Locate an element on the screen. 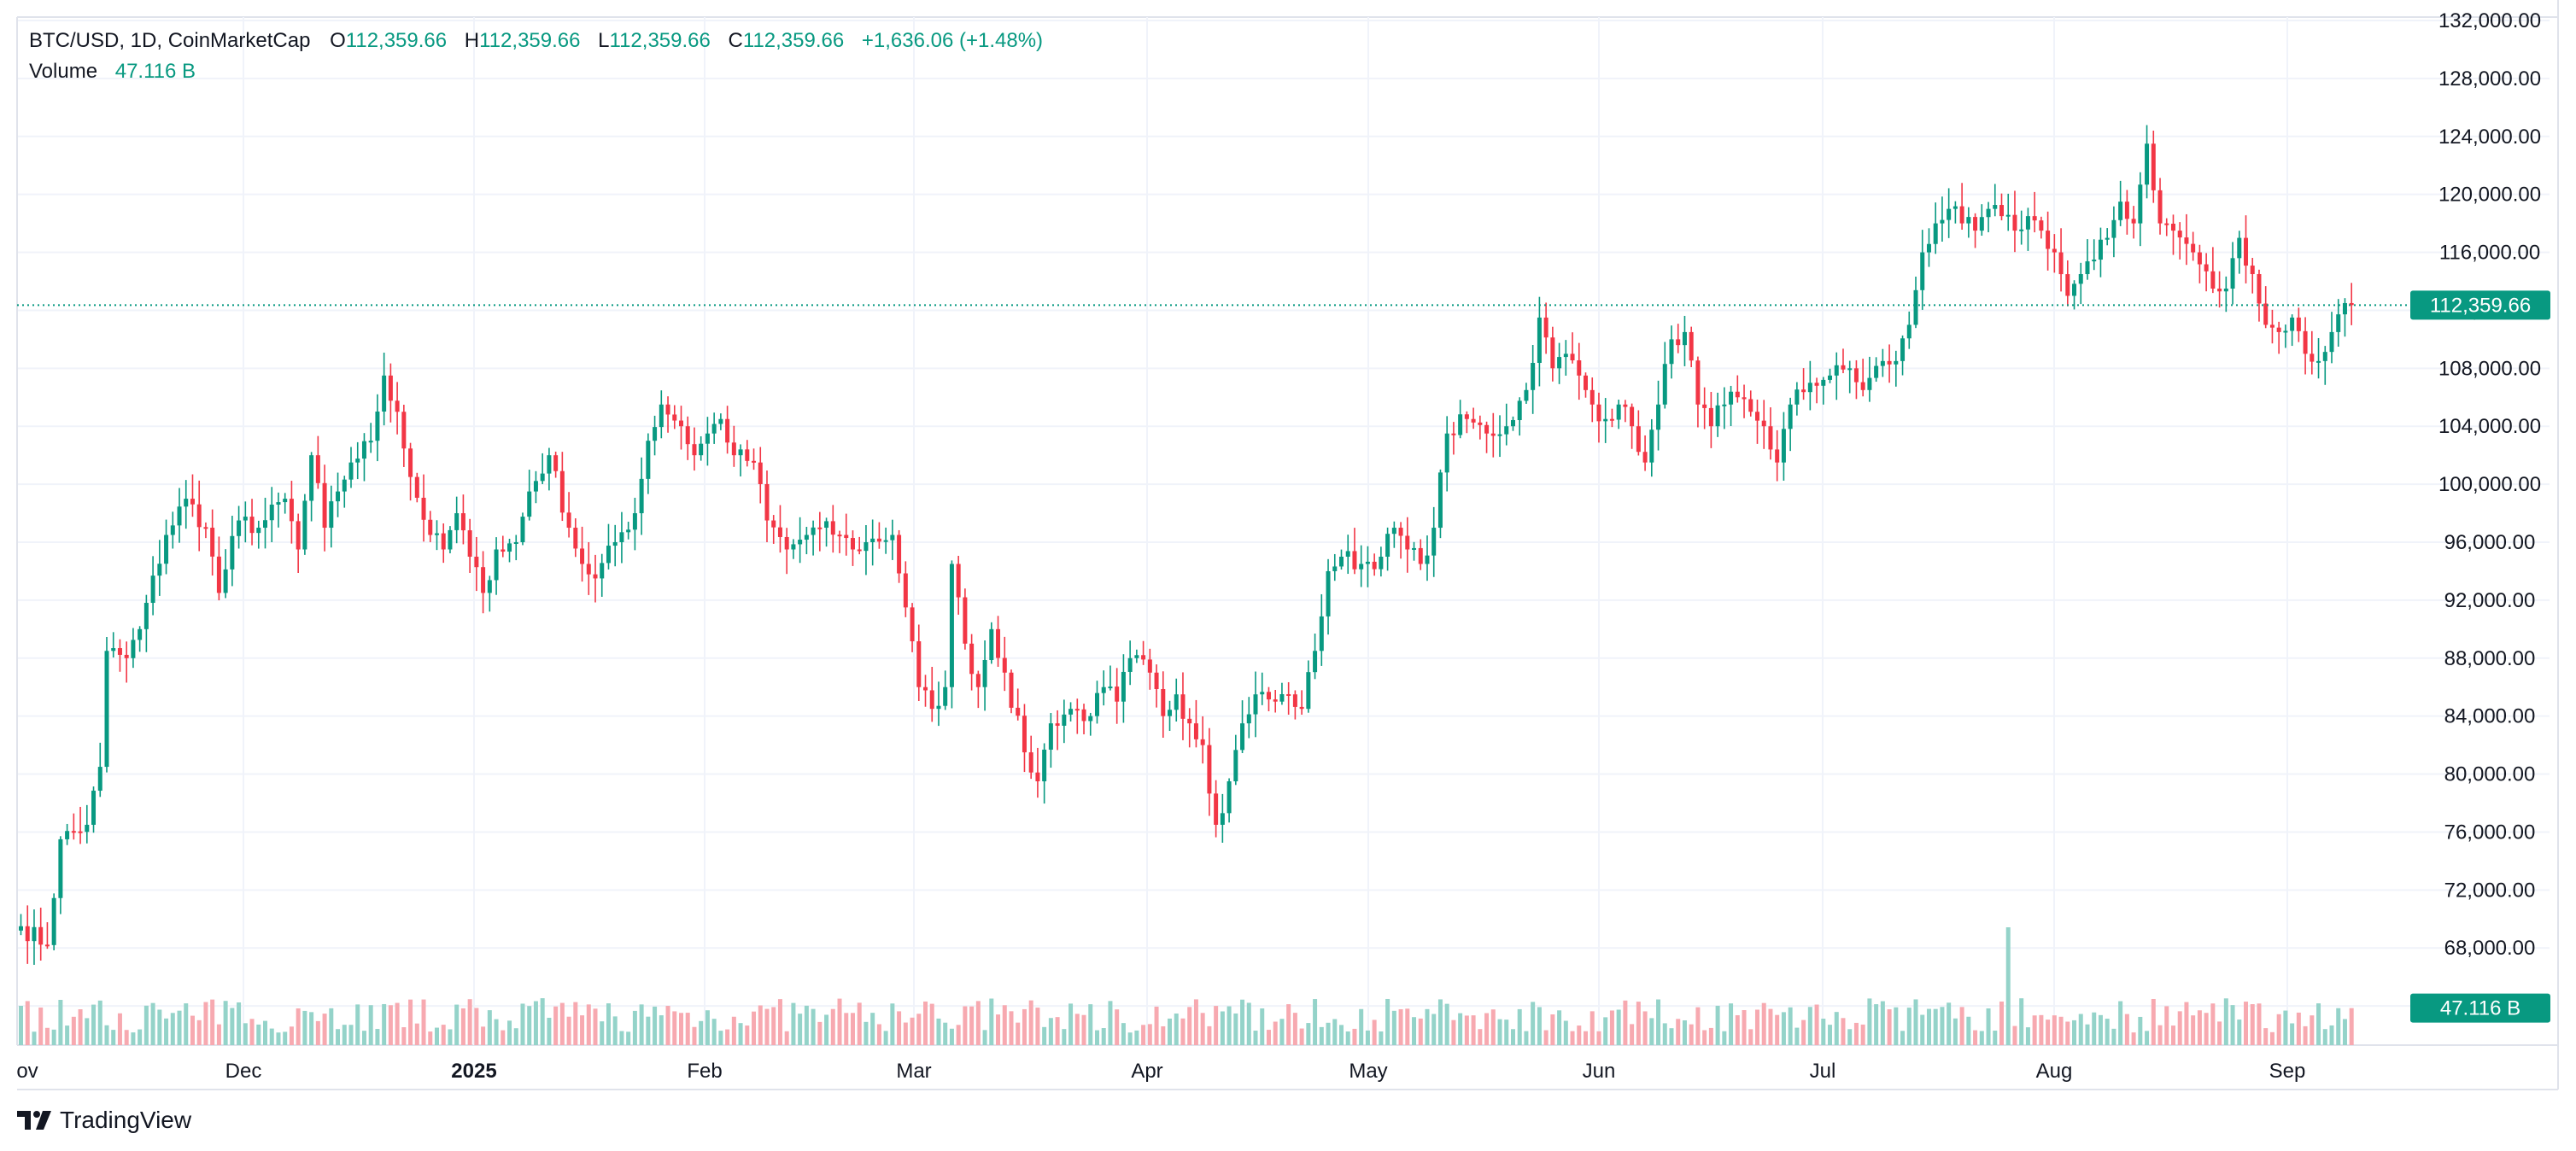  y-tick-label: 76,000.00 is located at coordinates (2490, 833).